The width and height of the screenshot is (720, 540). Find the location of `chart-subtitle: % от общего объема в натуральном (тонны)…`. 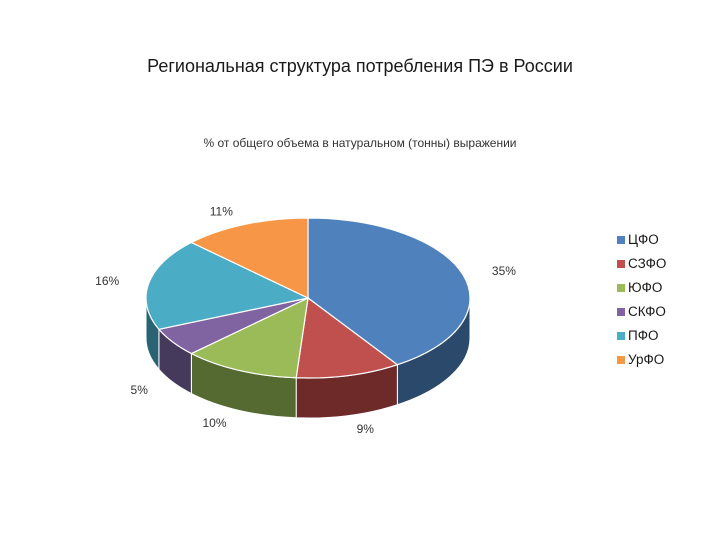

chart-subtitle: % от общего объема в натуральном (тонны)… is located at coordinates (360, 143).